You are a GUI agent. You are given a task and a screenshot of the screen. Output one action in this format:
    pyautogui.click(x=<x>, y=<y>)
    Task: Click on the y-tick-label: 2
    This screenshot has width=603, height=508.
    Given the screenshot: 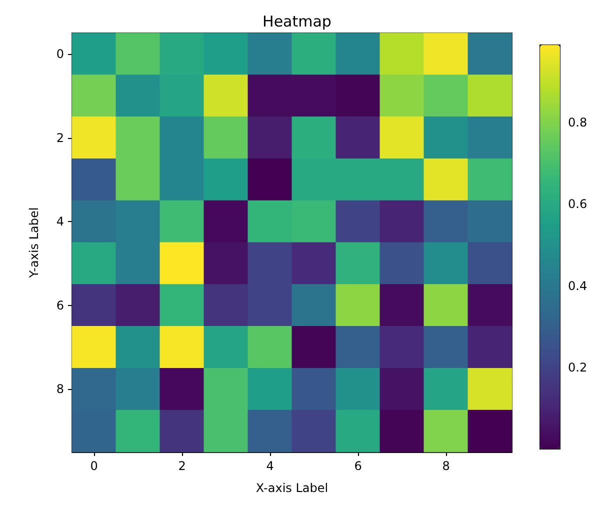 What is the action you would take?
    pyautogui.click(x=60, y=137)
    